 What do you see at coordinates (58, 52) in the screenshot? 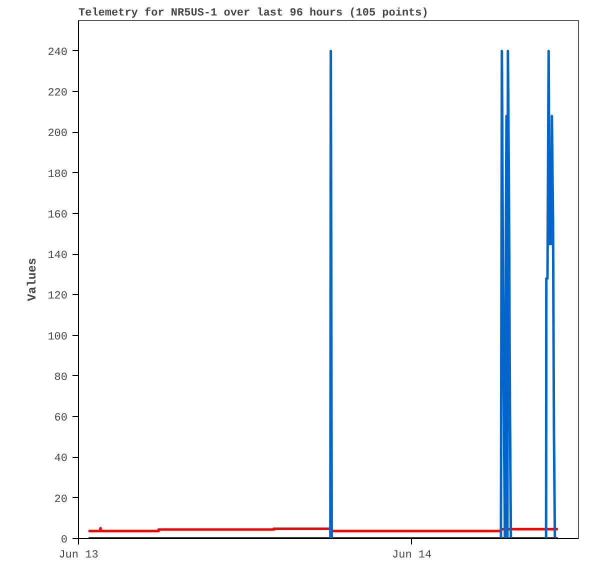
I see `y-tick-label: 240` at bounding box center [58, 52].